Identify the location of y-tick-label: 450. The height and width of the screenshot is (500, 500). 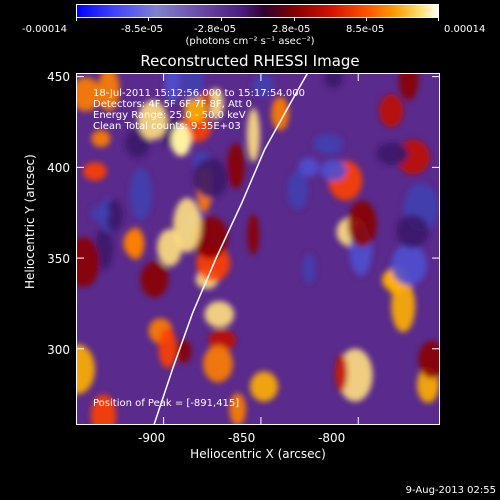
(58, 77).